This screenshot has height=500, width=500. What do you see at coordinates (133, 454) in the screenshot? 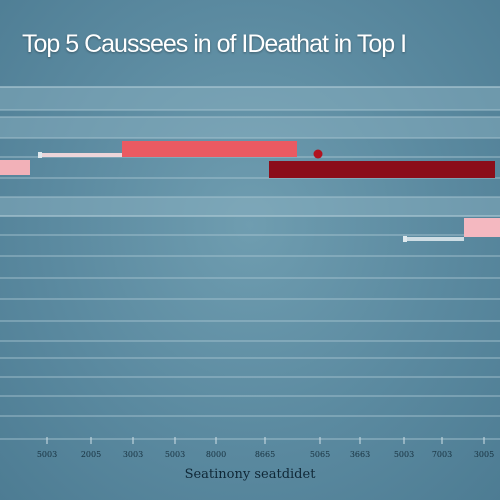
I see `x-tick-label: 3003` at bounding box center [133, 454].